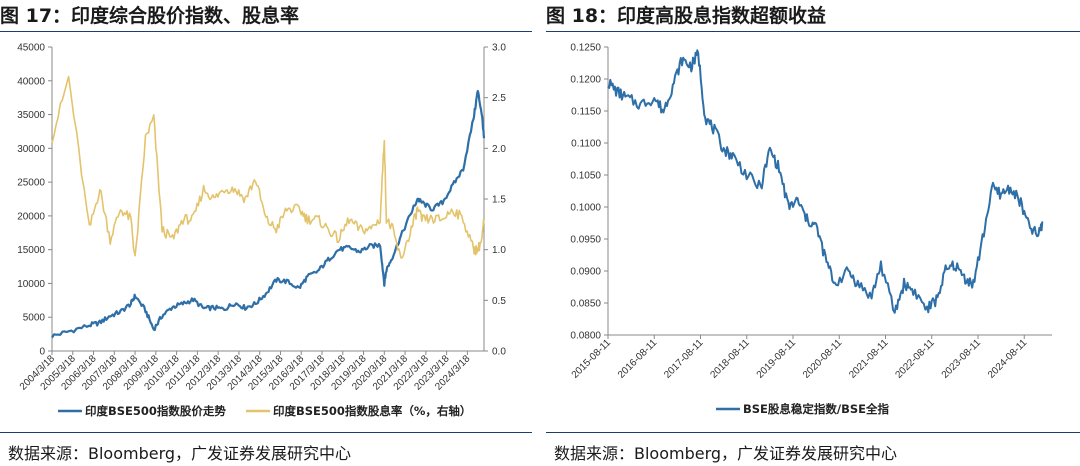 This screenshot has height=466, width=1080. Describe the element at coordinates (813, 432) in the screenshot. I see `source-rule-right` at that location.